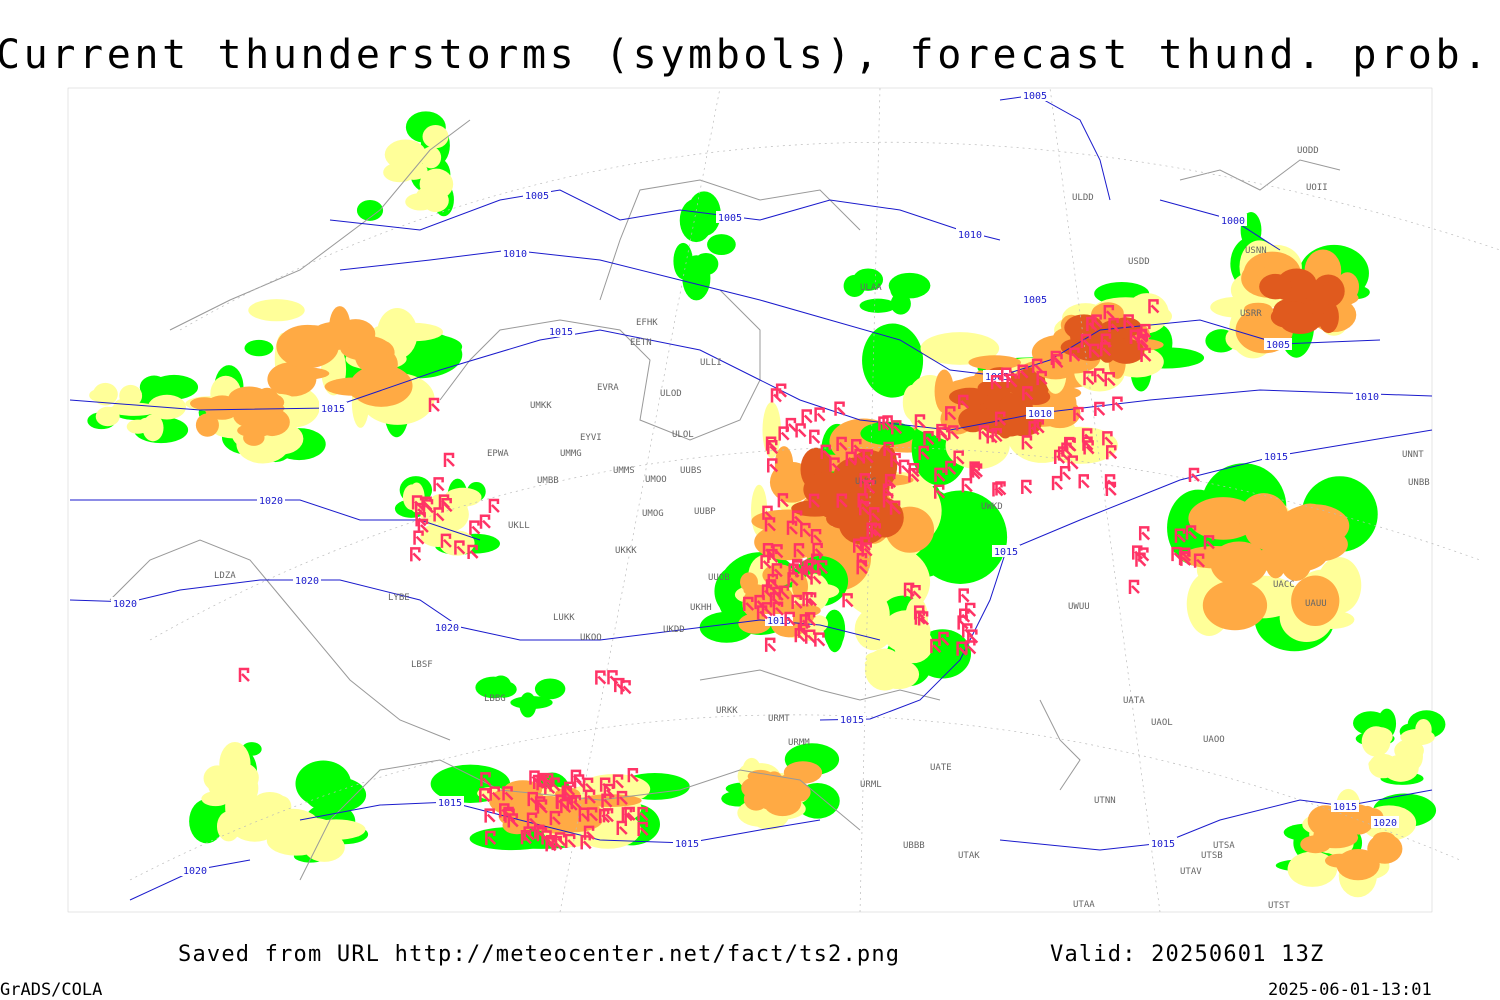 This screenshot has width=1500, height=1000. Describe the element at coordinates (1134, 701) in the screenshot. I see `station-label: UATA` at that location.